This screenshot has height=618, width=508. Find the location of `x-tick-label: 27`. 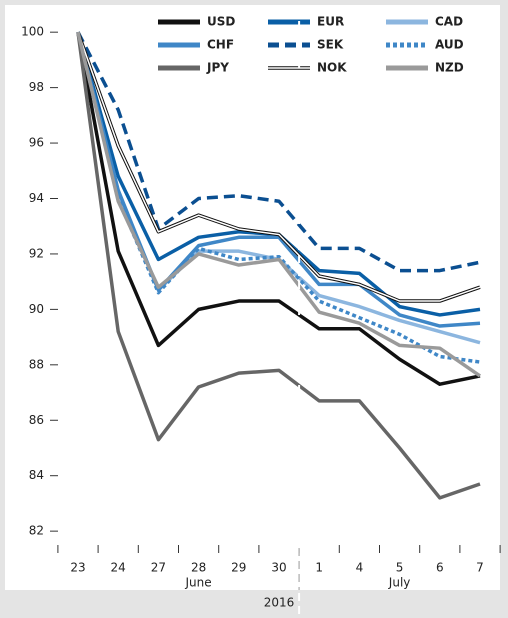

x-tick-label: 27 is located at coordinates (158, 568).